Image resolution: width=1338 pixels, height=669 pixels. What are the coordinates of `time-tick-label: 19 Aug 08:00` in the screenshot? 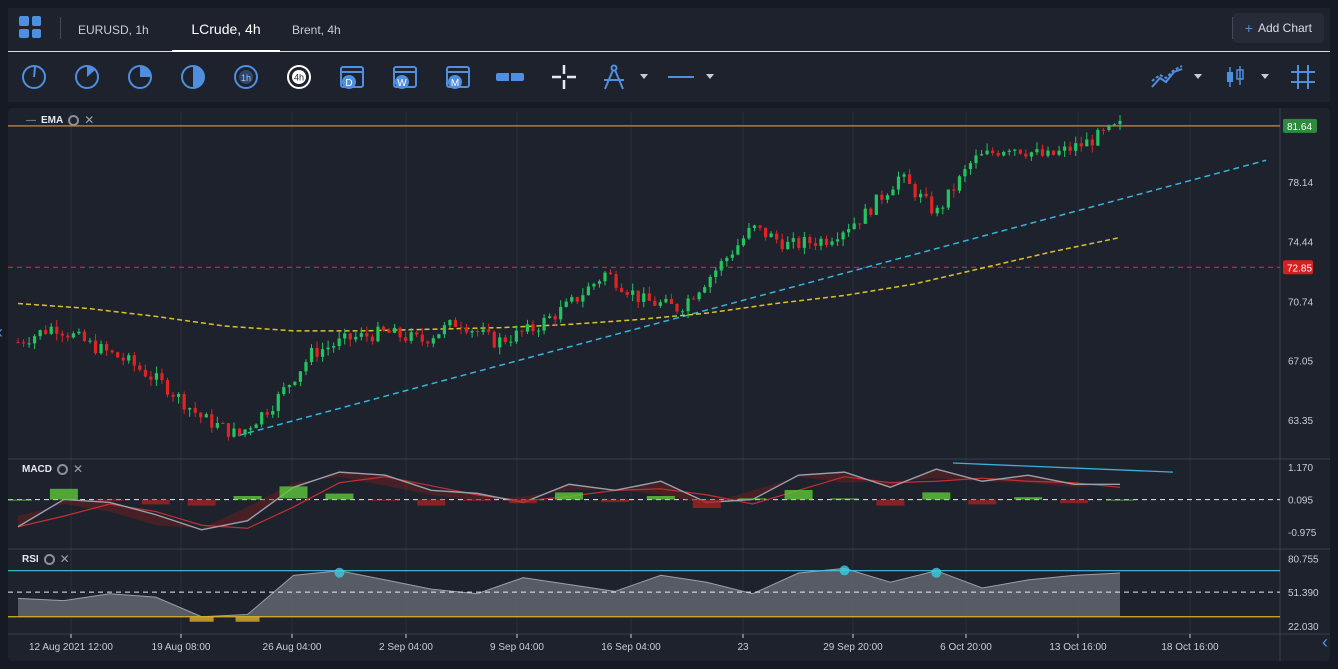 It's located at (181, 647).